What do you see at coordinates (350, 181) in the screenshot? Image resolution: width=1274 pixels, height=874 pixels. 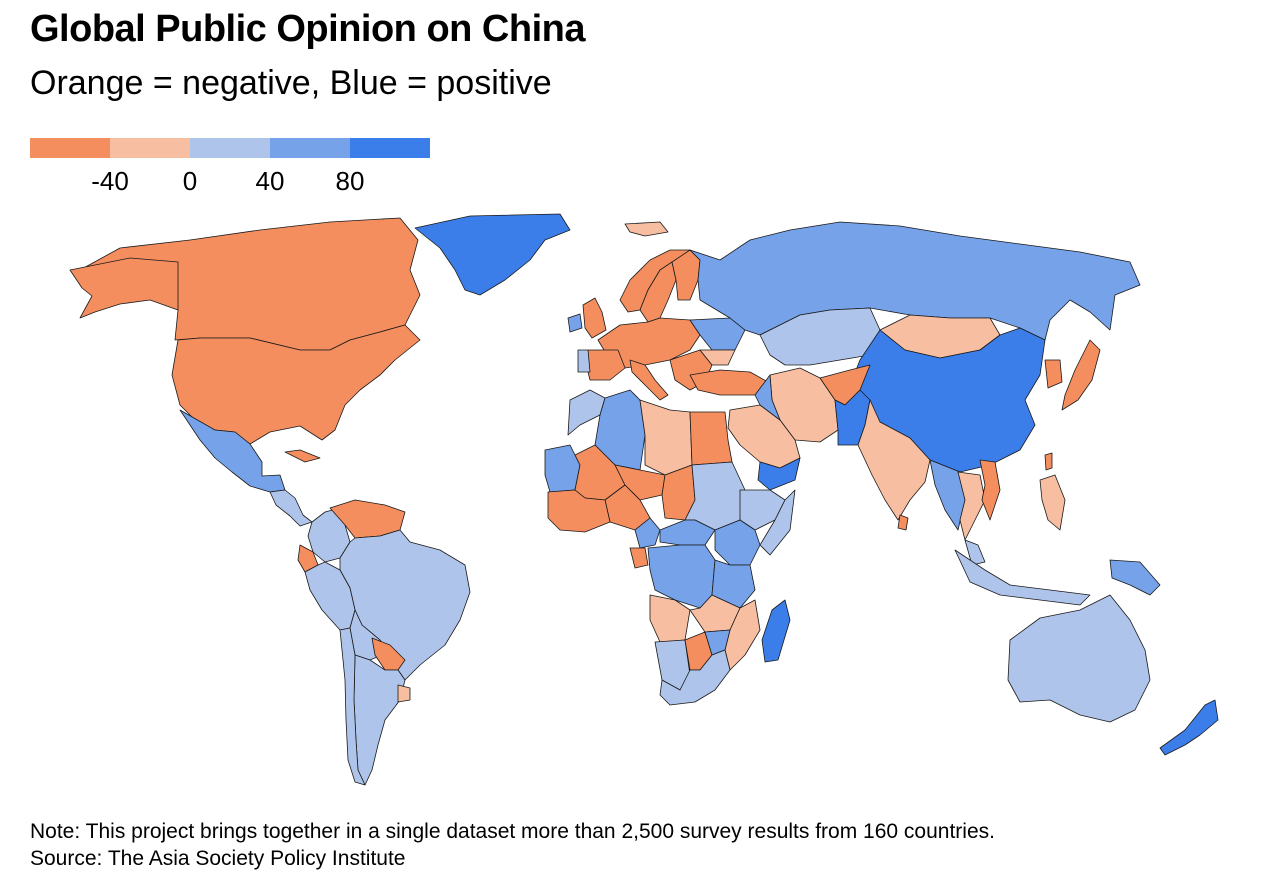 I see `legend-tick-label: 80` at bounding box center [350, 181].